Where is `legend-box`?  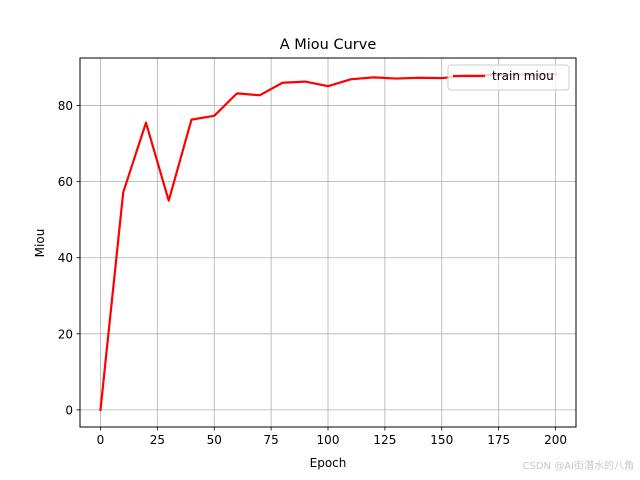 legend-box is located at coordinates (508, 77).